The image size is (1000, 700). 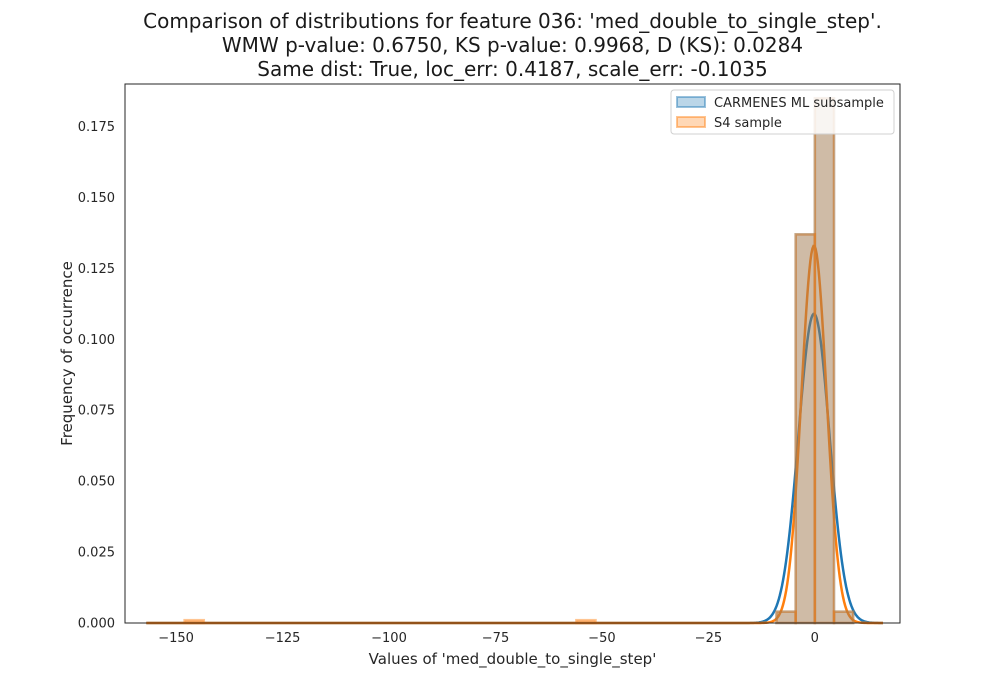 I want to click on y-tick-label: 0.050, so click(x=96, y=482).